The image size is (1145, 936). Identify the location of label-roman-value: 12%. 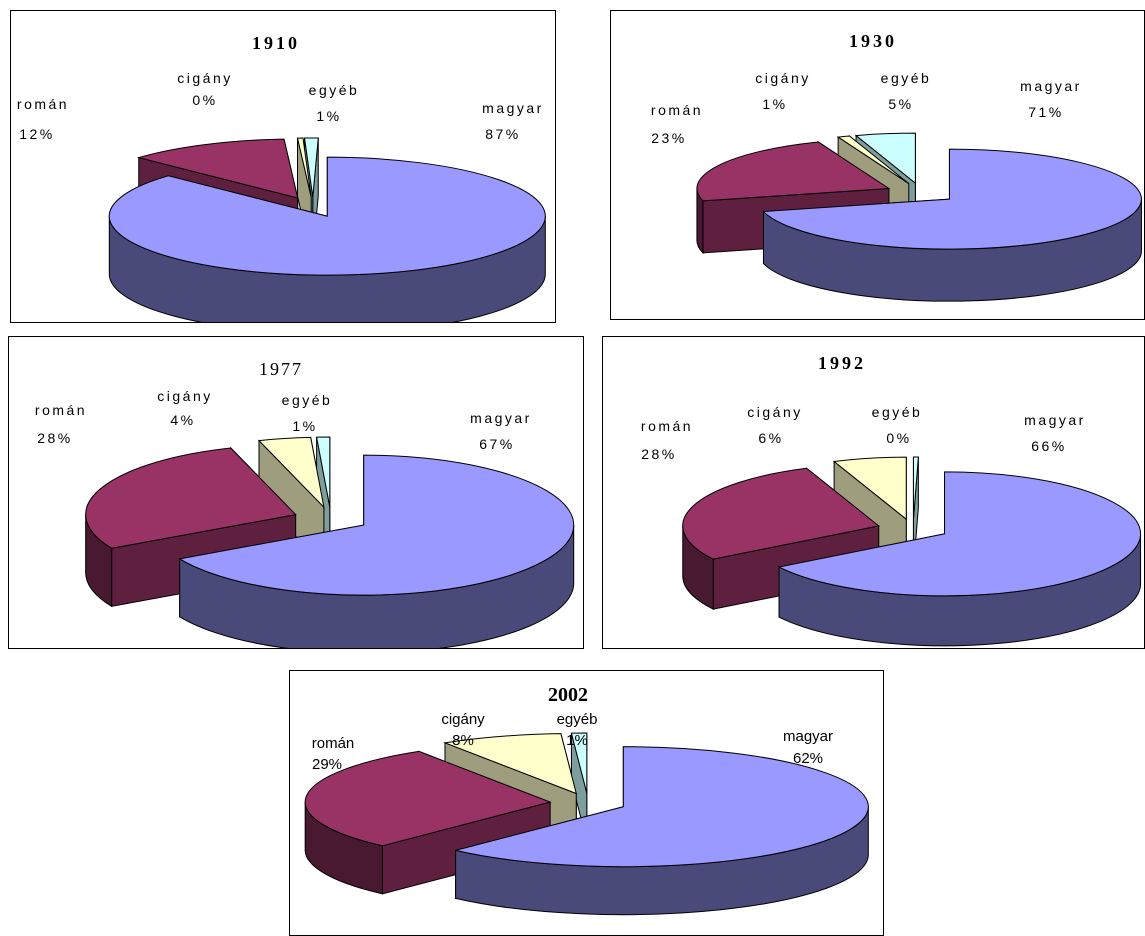
(37, 134).